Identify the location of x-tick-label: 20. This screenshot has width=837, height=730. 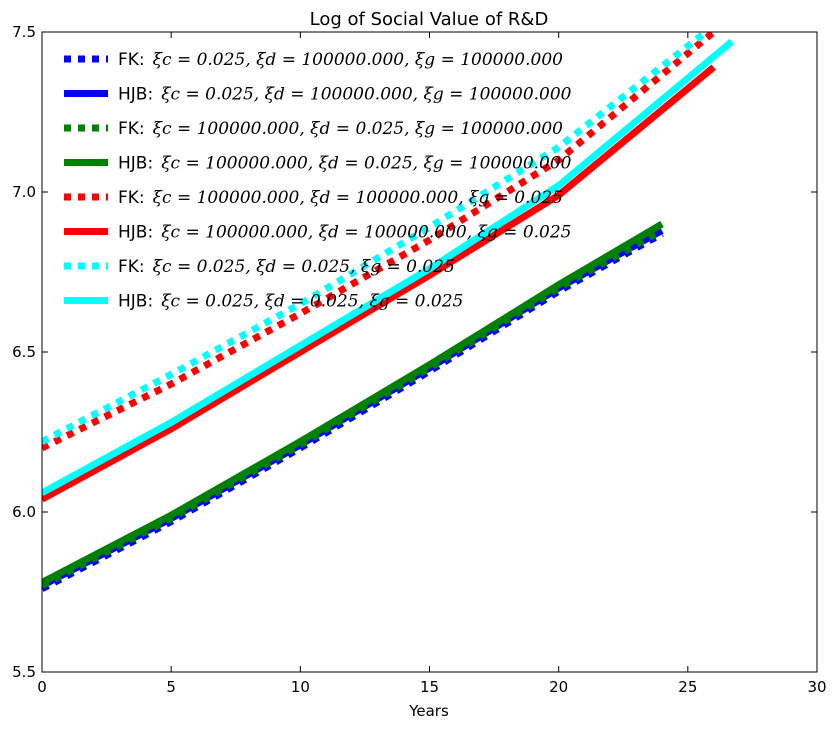
(558, 687).